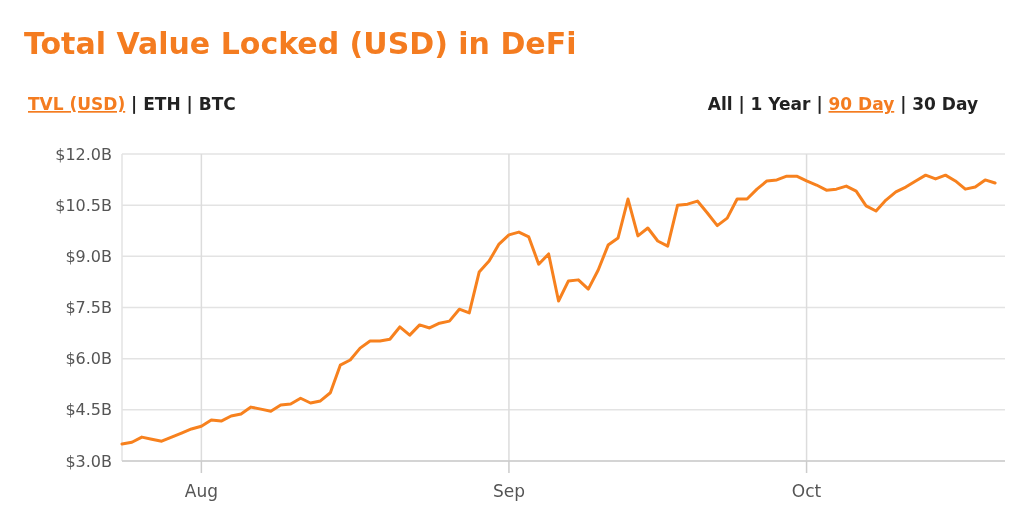 The width and height of the screenshot is (1027, 513). What do you see at coordinates (88, 461) in the screenshot?
I see `y-tick-label: $3.0B` at bounding box center [88, 461].